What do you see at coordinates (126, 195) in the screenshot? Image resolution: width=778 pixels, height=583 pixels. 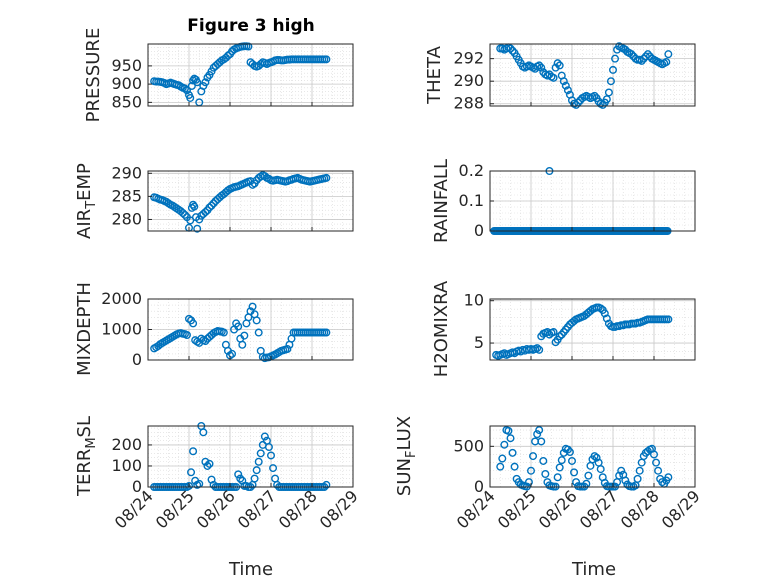 I see `y-tick-label: 285` at bounding box center [126, 195].